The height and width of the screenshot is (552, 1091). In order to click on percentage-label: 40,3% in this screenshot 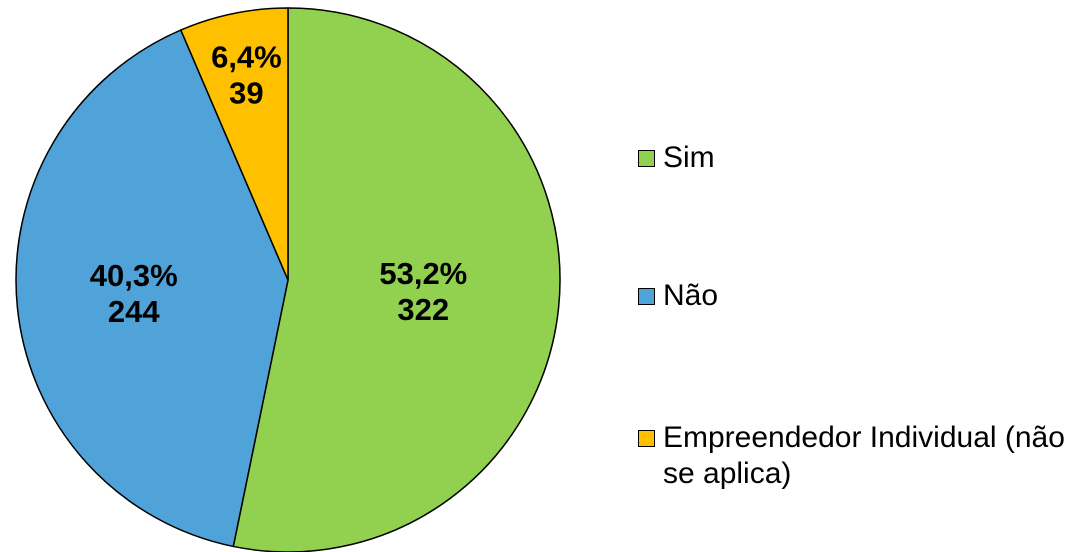, I will do `click(134, 275)`.